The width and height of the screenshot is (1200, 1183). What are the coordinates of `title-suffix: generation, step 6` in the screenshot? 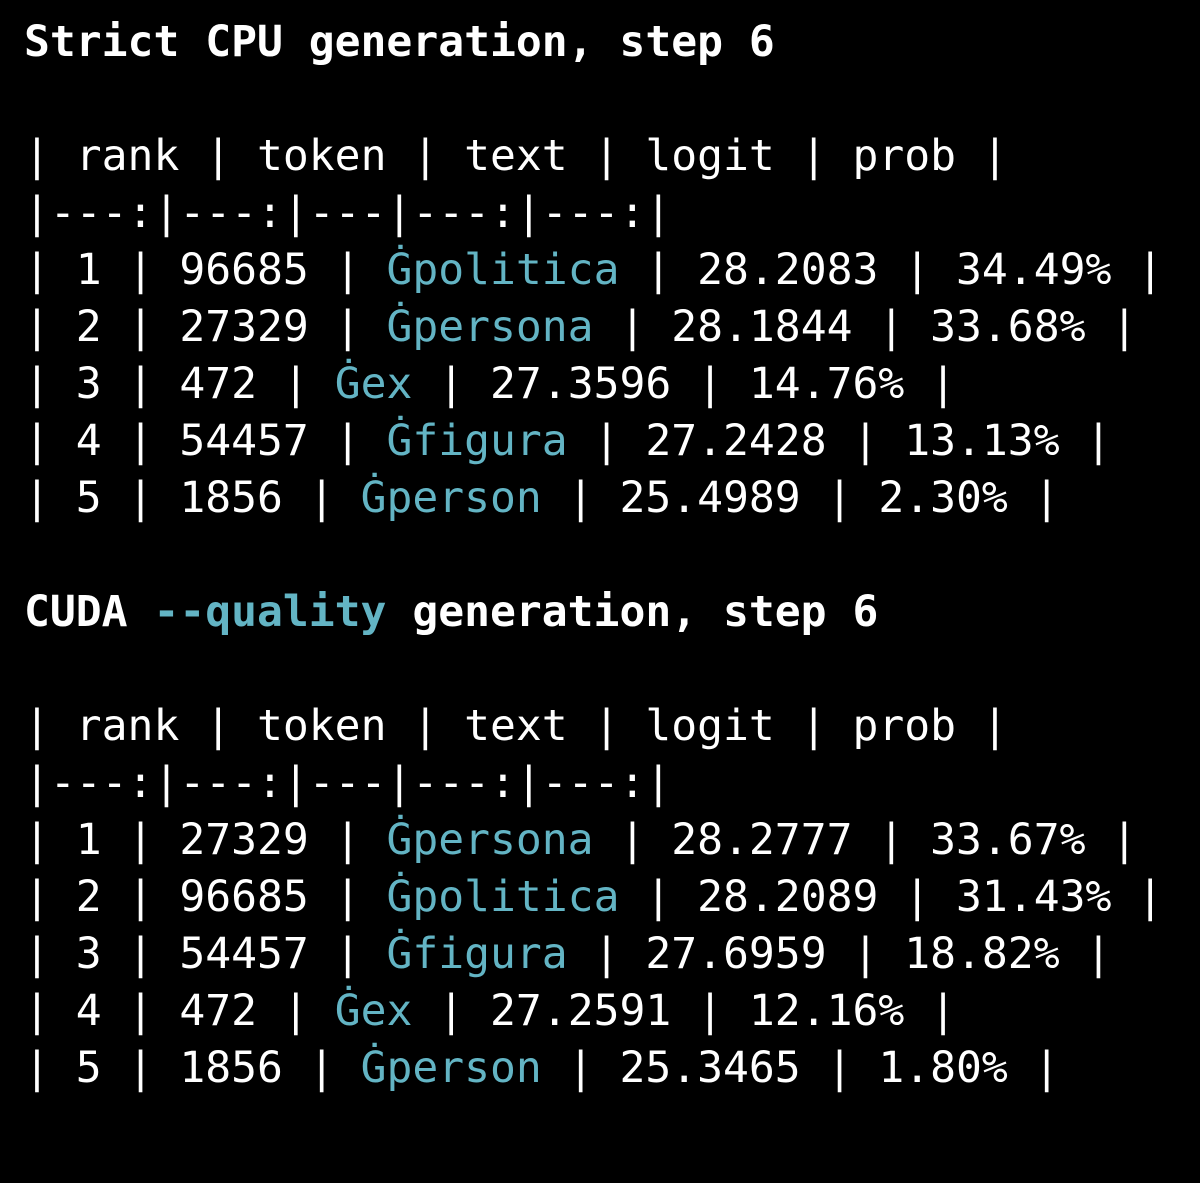 It's located at (645, 612).